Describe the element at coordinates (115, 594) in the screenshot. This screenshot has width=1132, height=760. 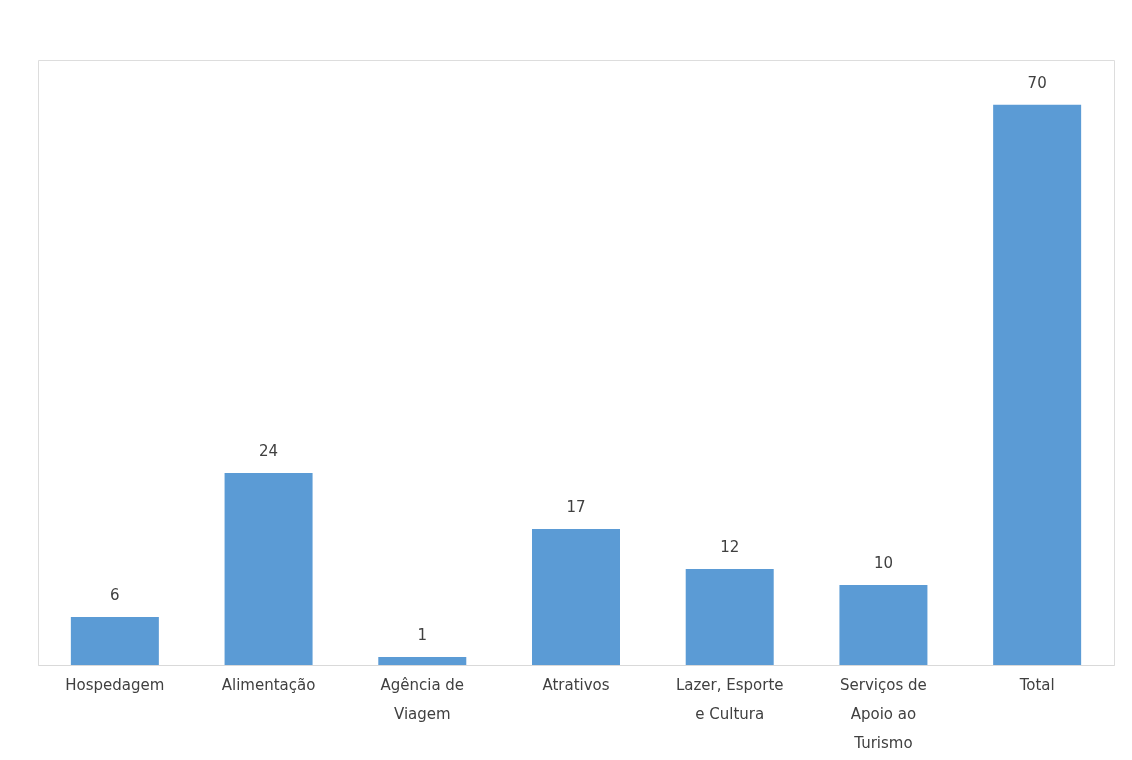
I see `data-label: 6` at that location.